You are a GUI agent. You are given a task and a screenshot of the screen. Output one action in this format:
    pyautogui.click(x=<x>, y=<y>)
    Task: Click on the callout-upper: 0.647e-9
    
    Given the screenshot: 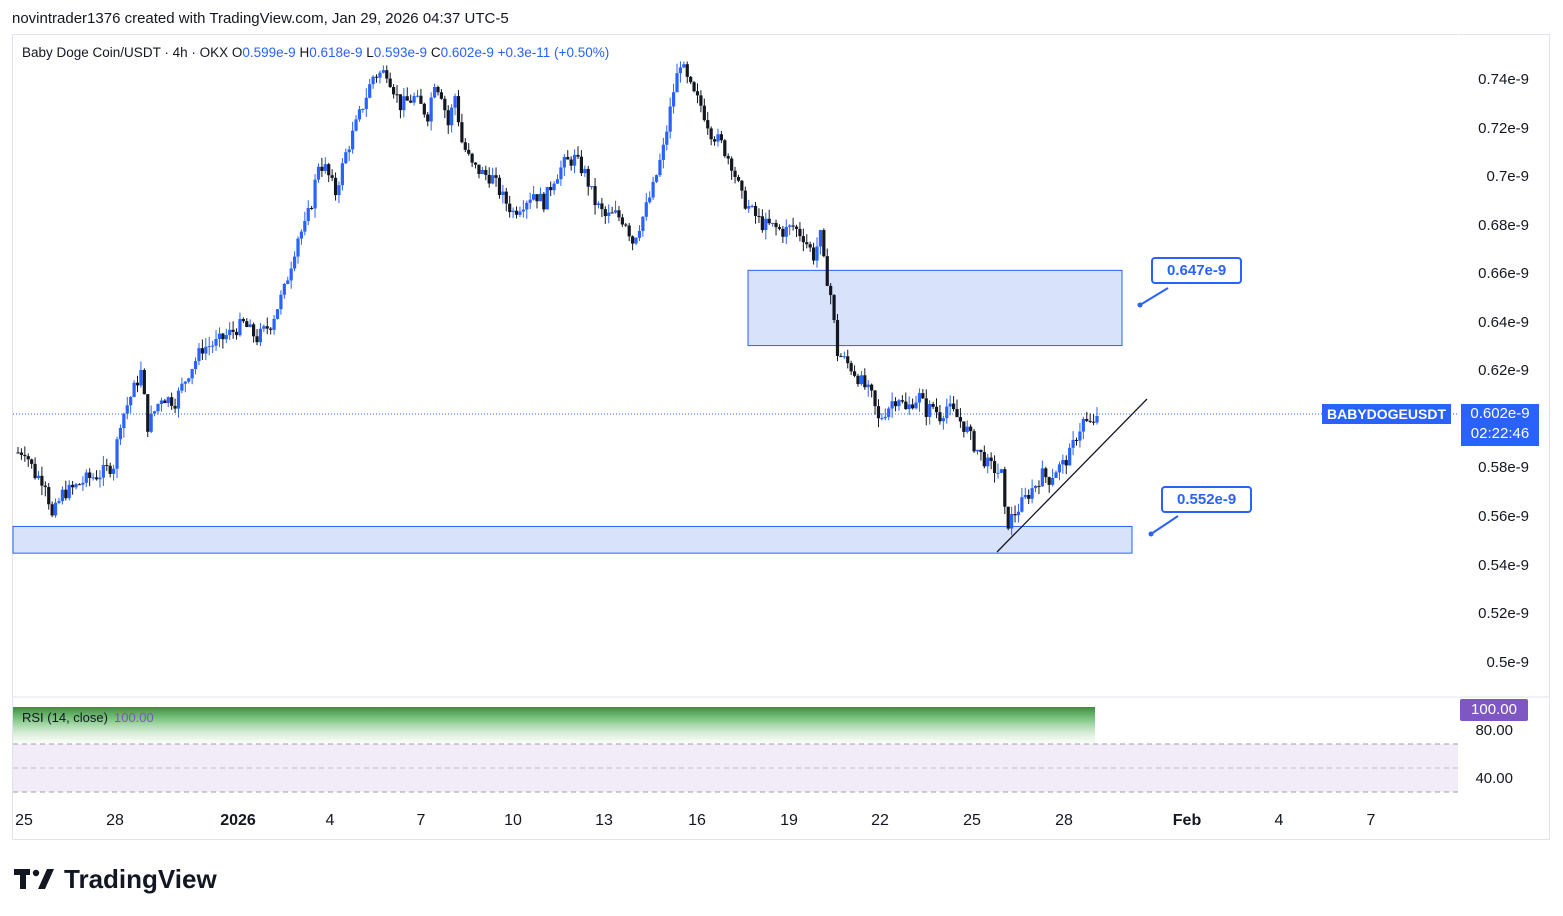 What is the action you would take?
    pyautogui.click(x=1197, y=270)
    